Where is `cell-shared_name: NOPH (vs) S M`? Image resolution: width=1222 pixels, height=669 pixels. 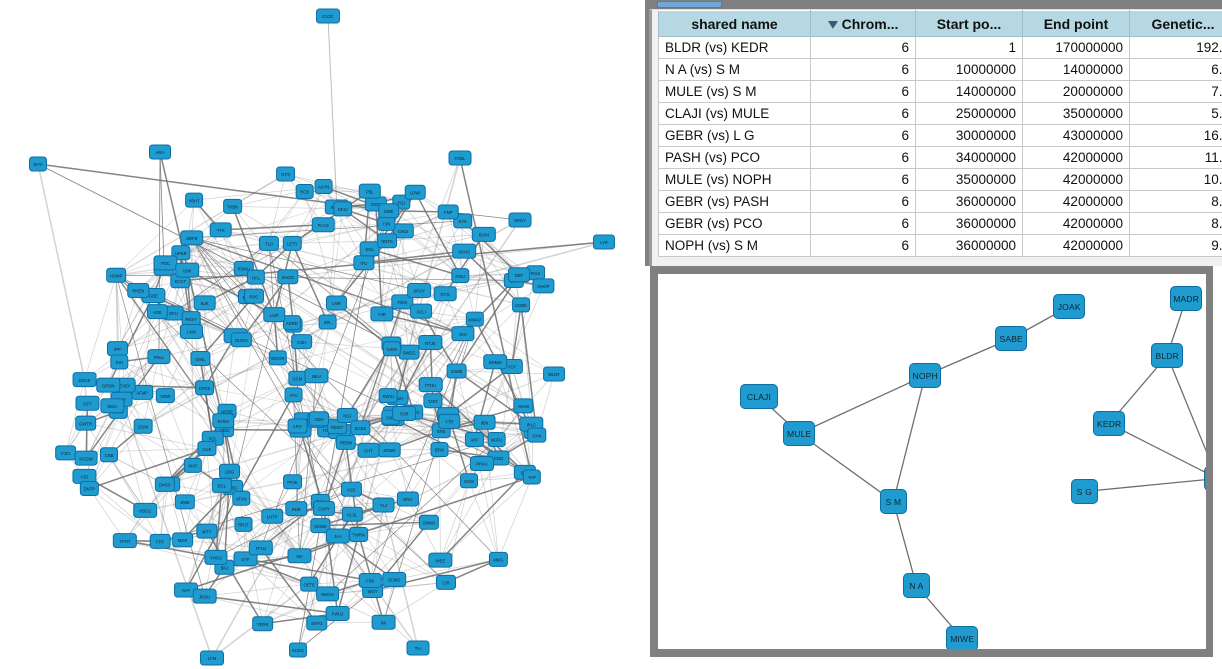
cell-shared_name: NOPH (vs) S M is located at coordinates (734, 245).